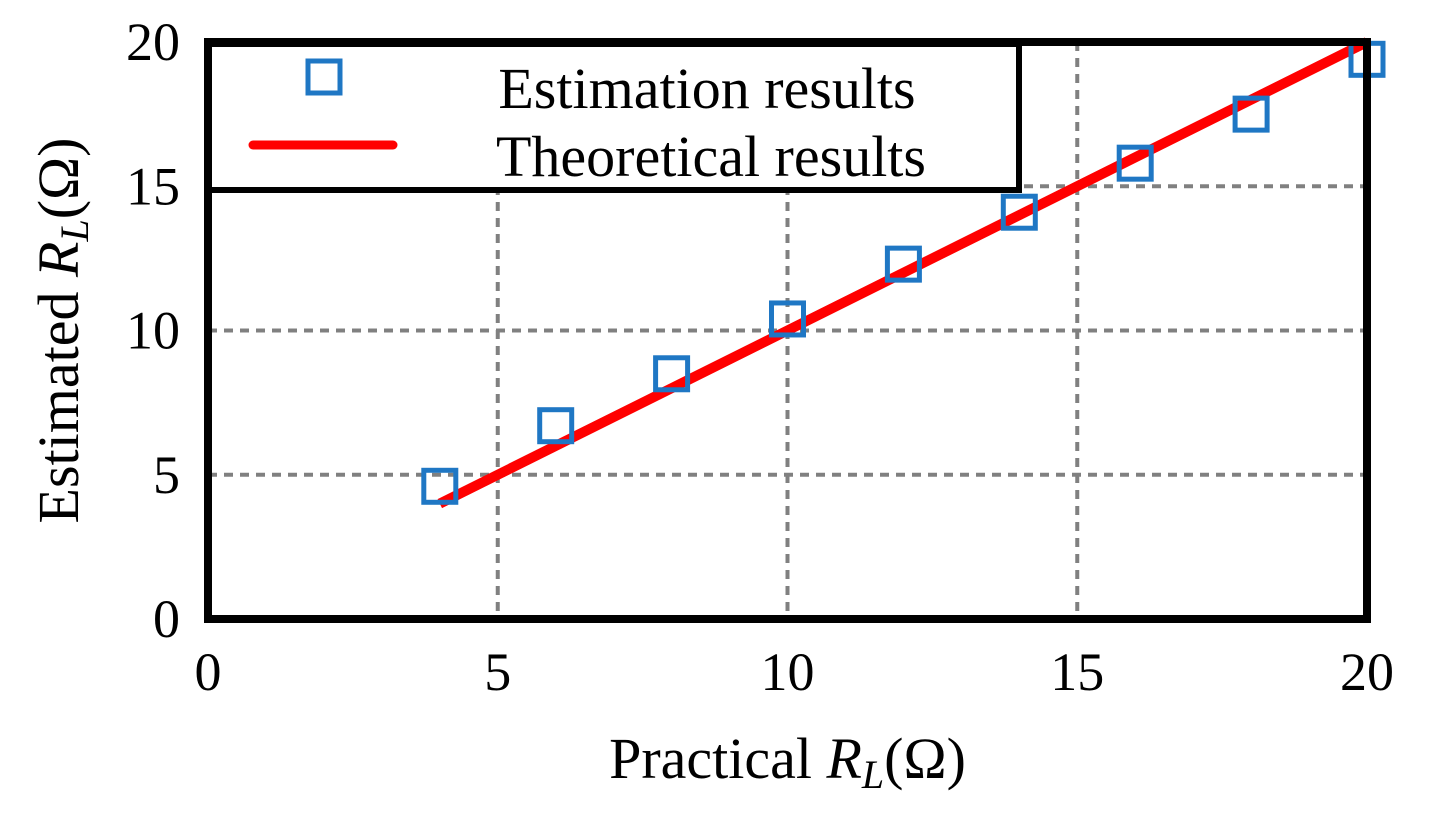 This screenshot has width=1436, height=816. Describe the element at coordinates (324, 77) in the screenshot. I see `legend-square-marker-icon` at that location.